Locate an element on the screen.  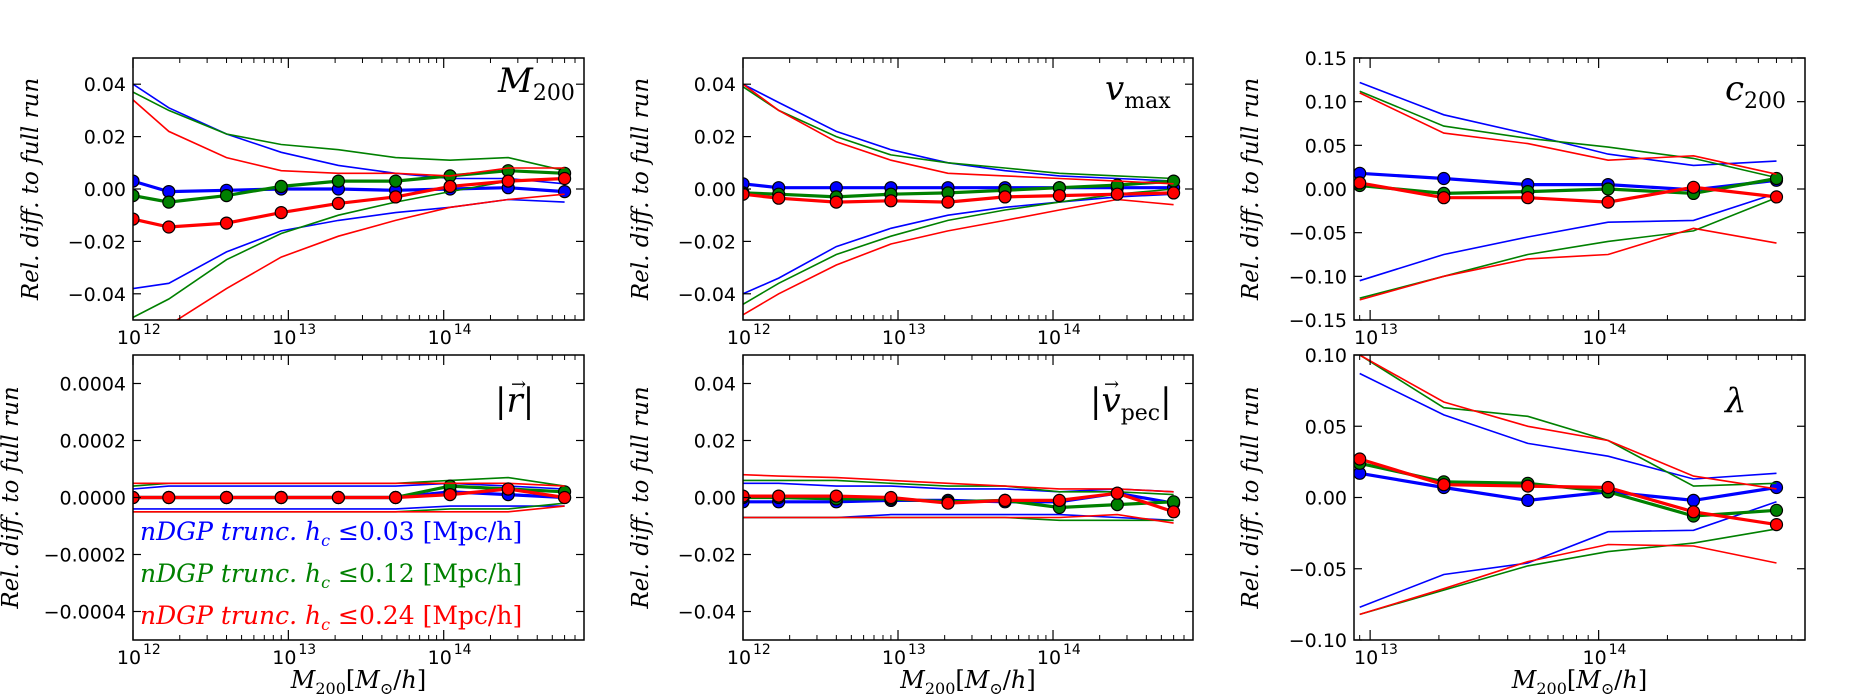
legend-entry: nDGP trunc. hc ≤0.24 [Mpc/h] is located at coordinates (331, 617).